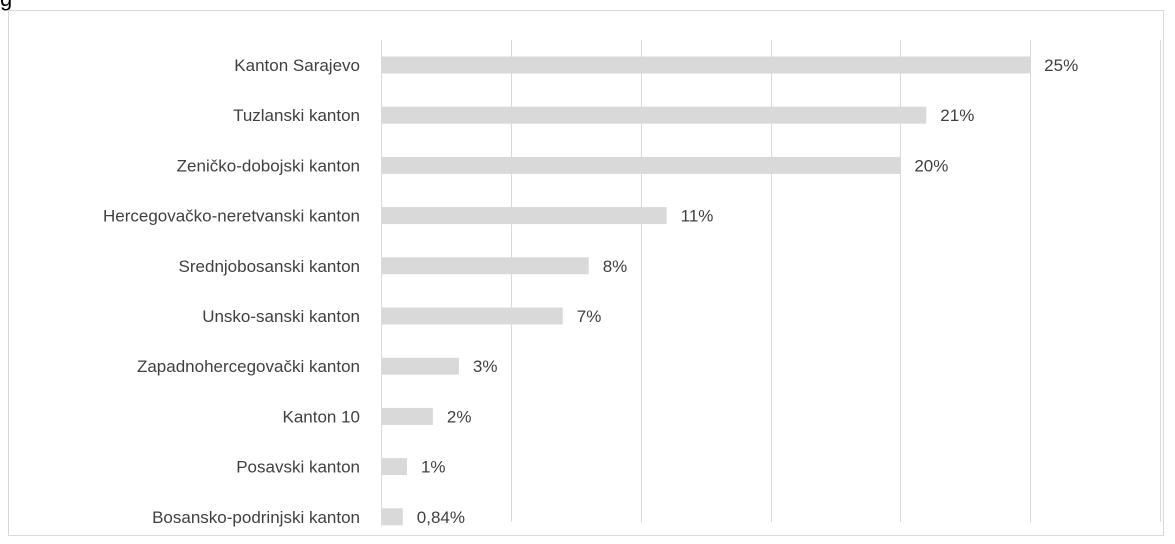 This screenshot has width=1175, height=544. Describe the element at coordinates (1061, 65) in the screenshot. I see `data-label: 25%` at that location.